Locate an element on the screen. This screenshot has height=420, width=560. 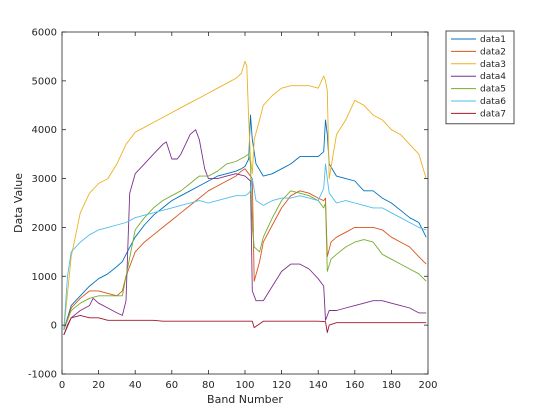
x-tick-label: 140 is located at coordinates (318, 385).